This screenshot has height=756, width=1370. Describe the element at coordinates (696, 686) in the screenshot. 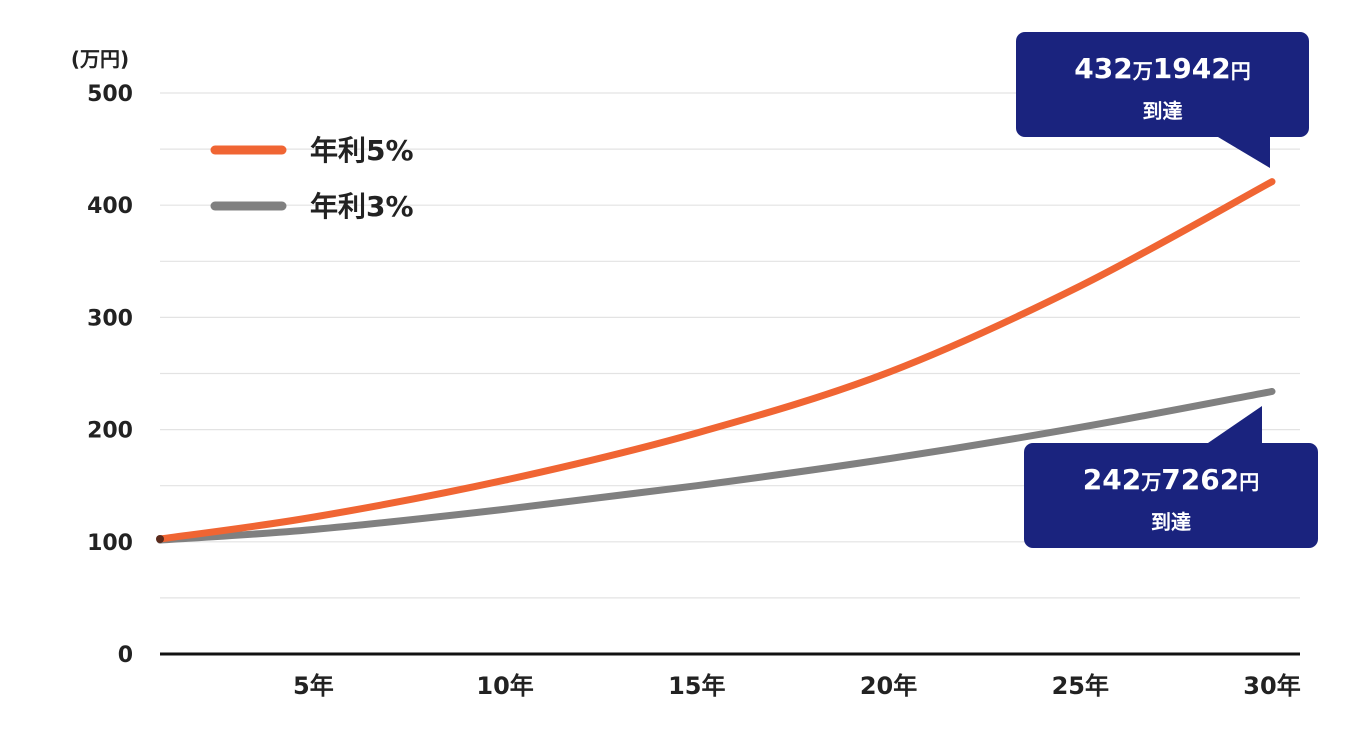

I see `x-tick-label: 15年` at that location.